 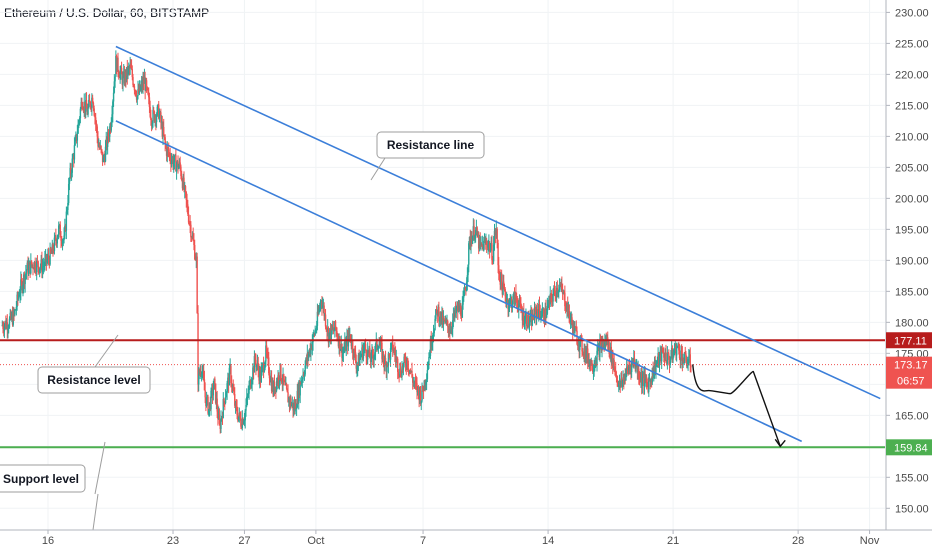 What do you see at coordinates (910, 341) in the screenshot?
I see `resistance-level-tag-label: 177.11` at bounding box center [910, 341].